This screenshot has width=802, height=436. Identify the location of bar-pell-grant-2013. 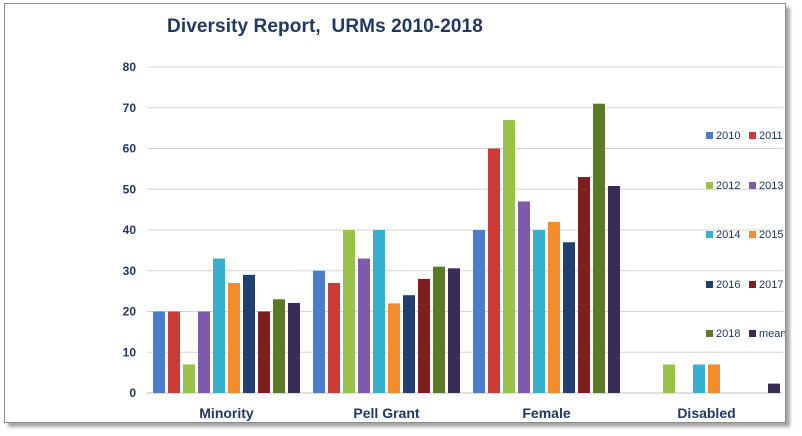
(364, 325).